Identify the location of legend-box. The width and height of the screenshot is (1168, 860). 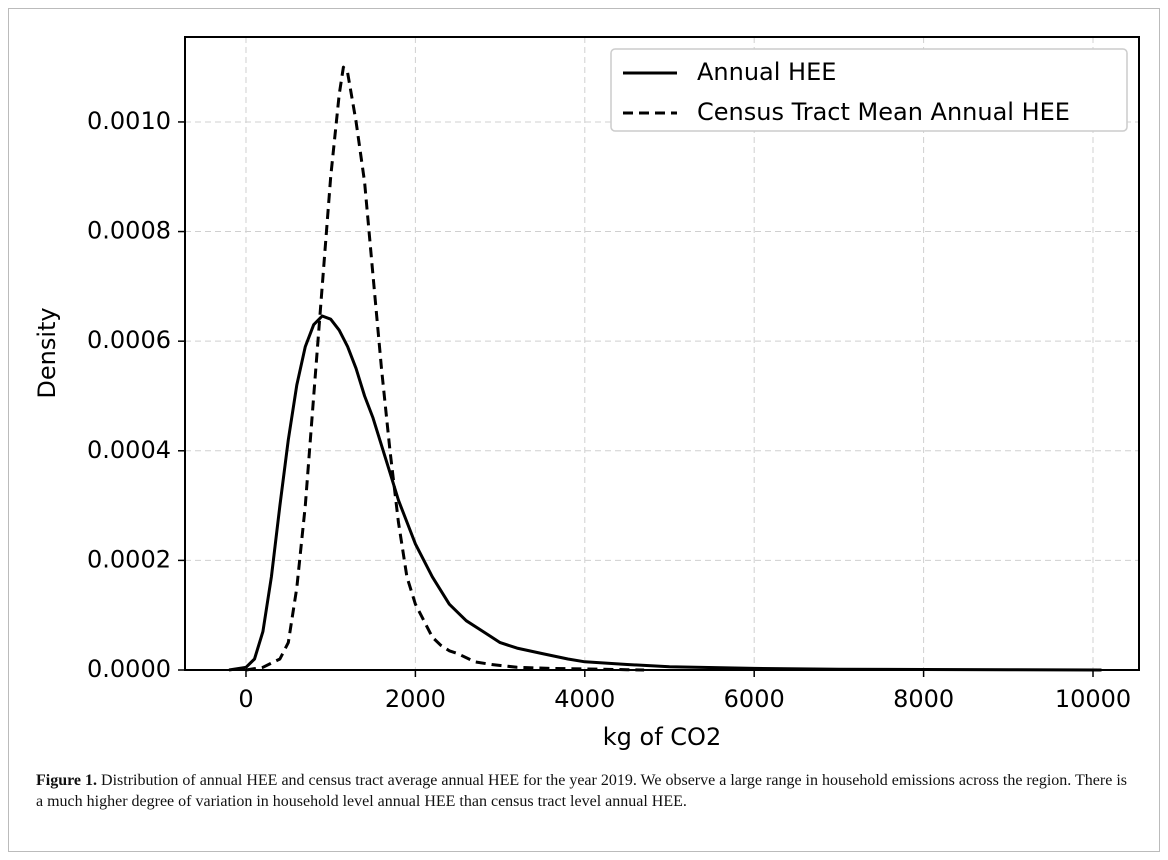
(869, 90).